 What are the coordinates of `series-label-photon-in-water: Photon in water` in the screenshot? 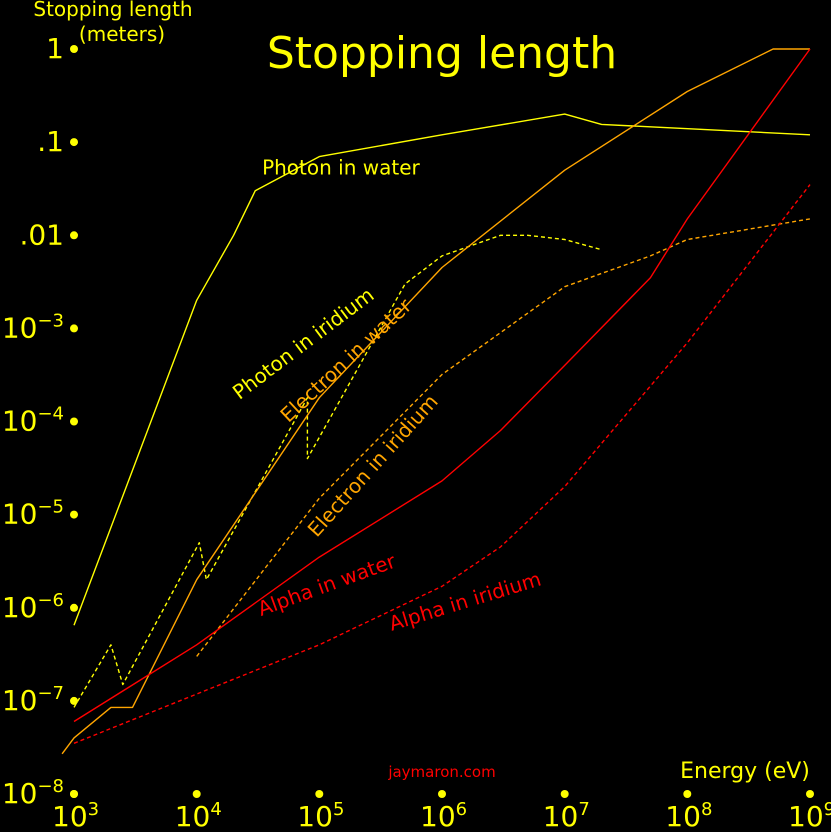 It's located at (341, 167).